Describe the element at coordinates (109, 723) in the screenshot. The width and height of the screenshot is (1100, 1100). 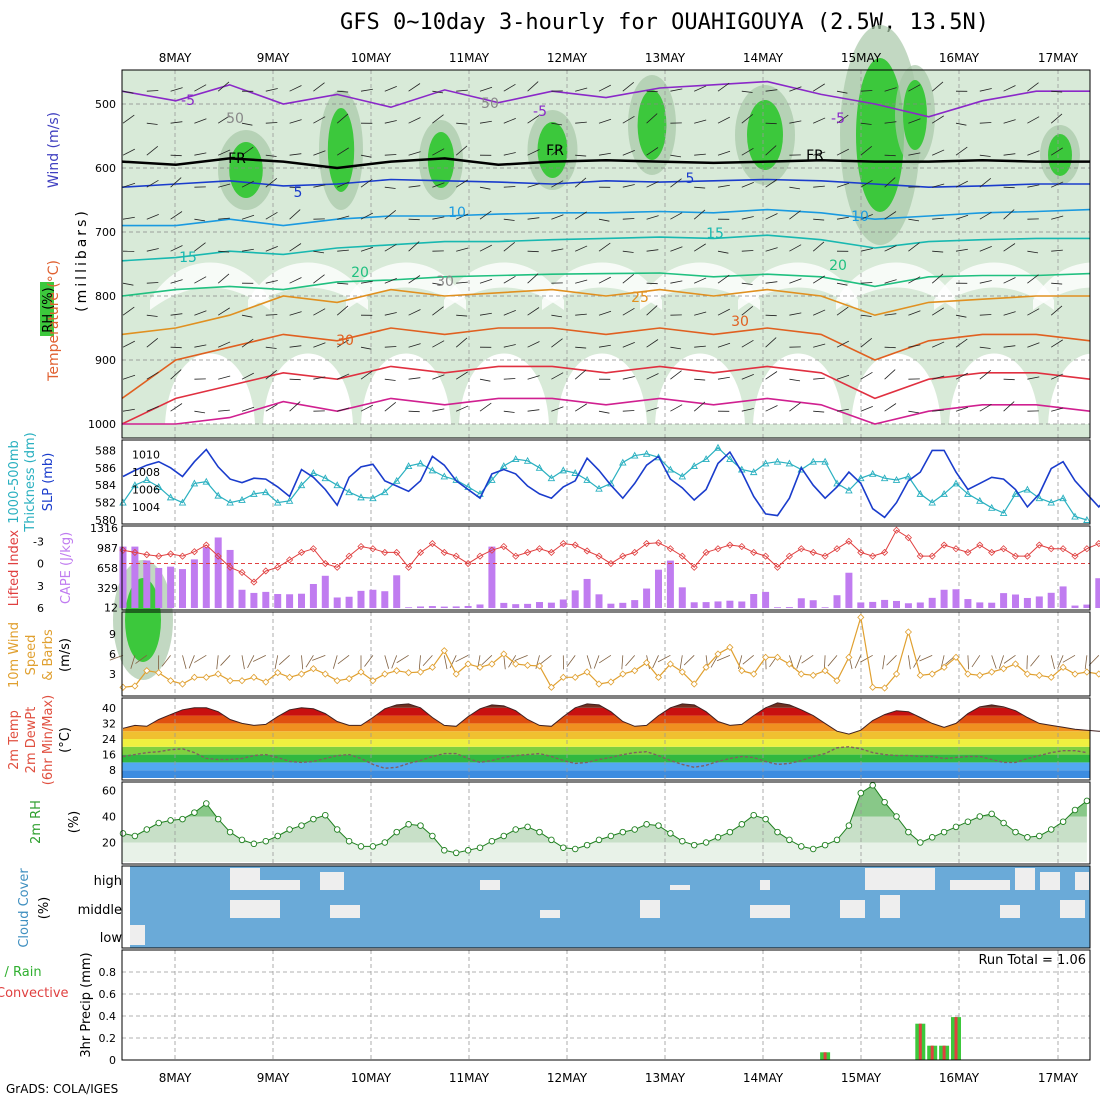
I see `temp-tick-label: 32` at that location.